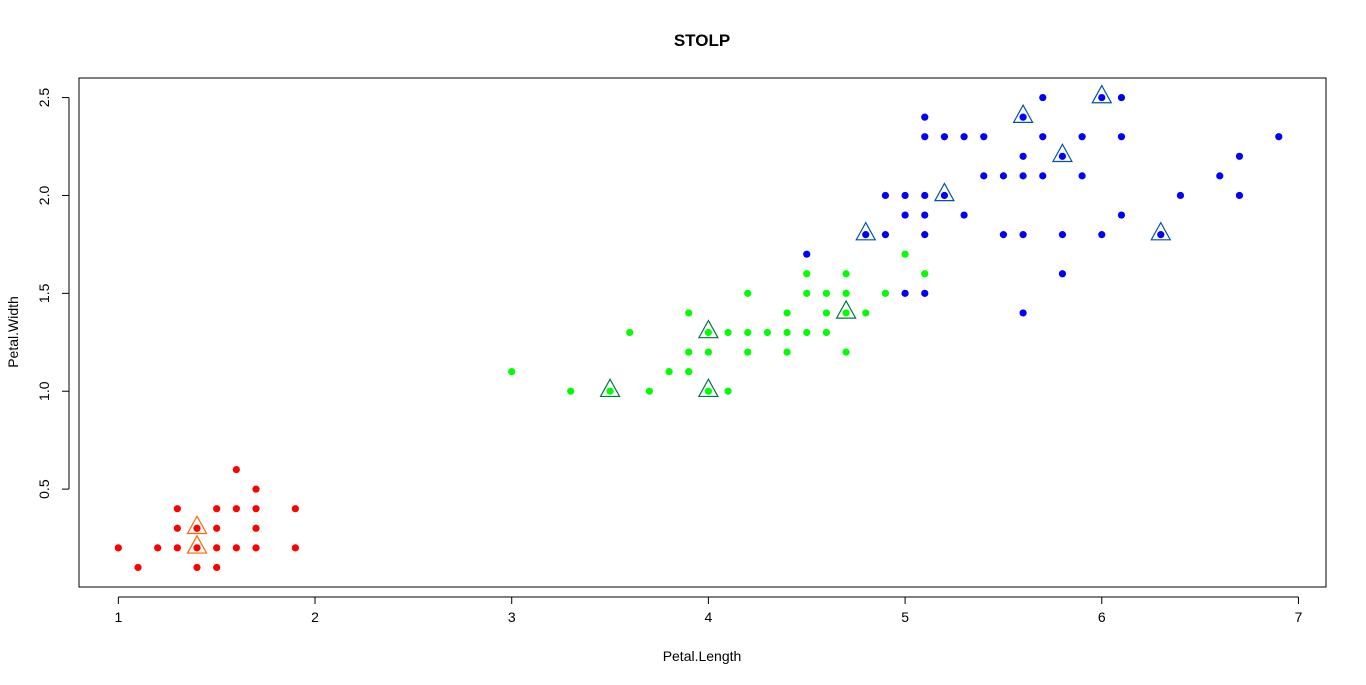 Image resolution: width=1366 pixels, height=685 pixels. What do you see at coordinates (1299, 617) in the screenshot?
I see `x-tick-label: 7` at bounding box center [1299, 617].